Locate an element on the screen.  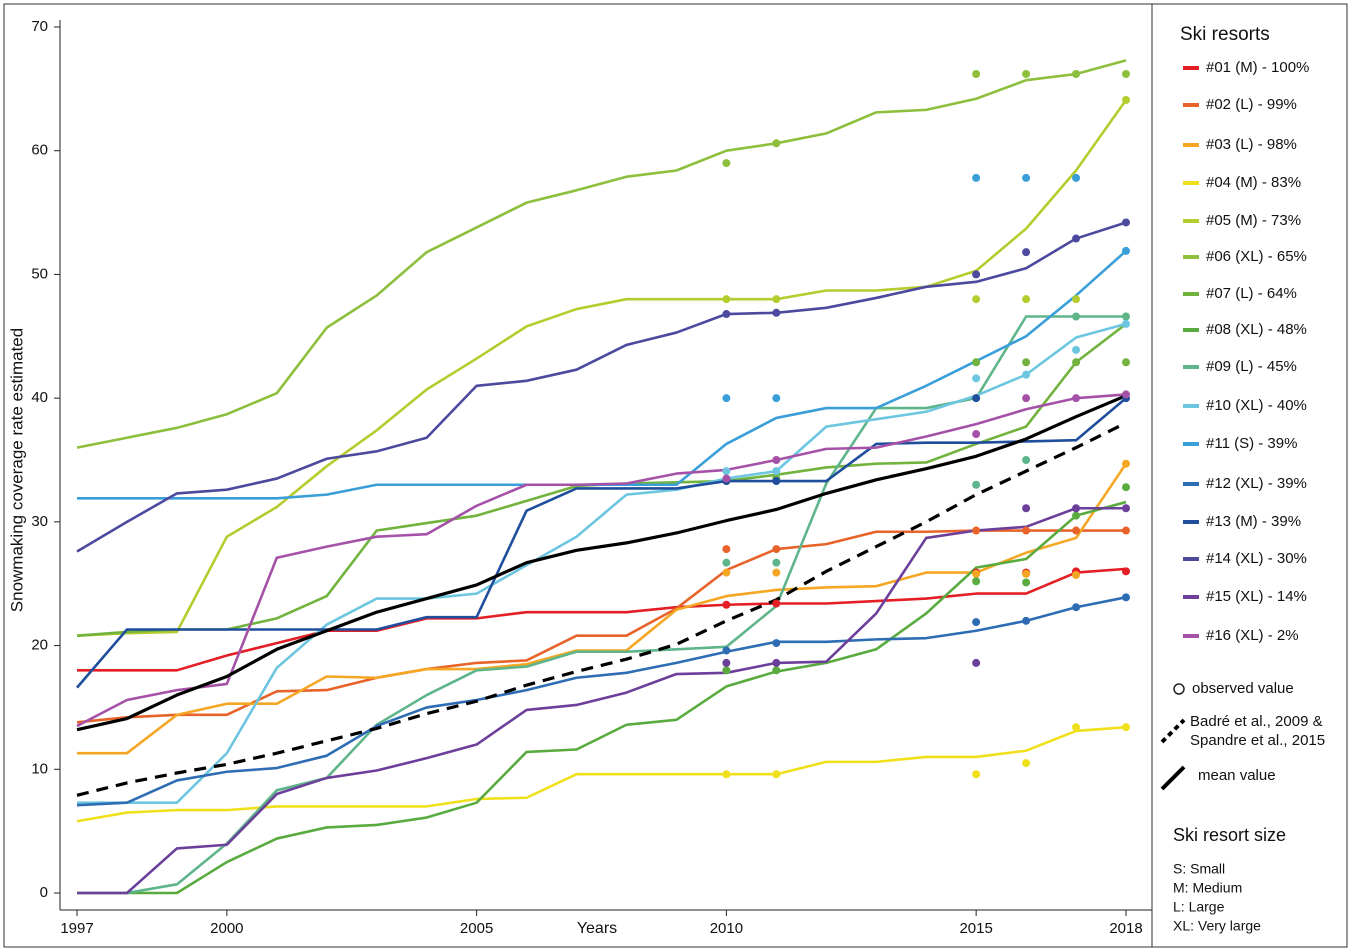
legend-label: #07 (L) - 64% is located at coordinates (1251, 293).